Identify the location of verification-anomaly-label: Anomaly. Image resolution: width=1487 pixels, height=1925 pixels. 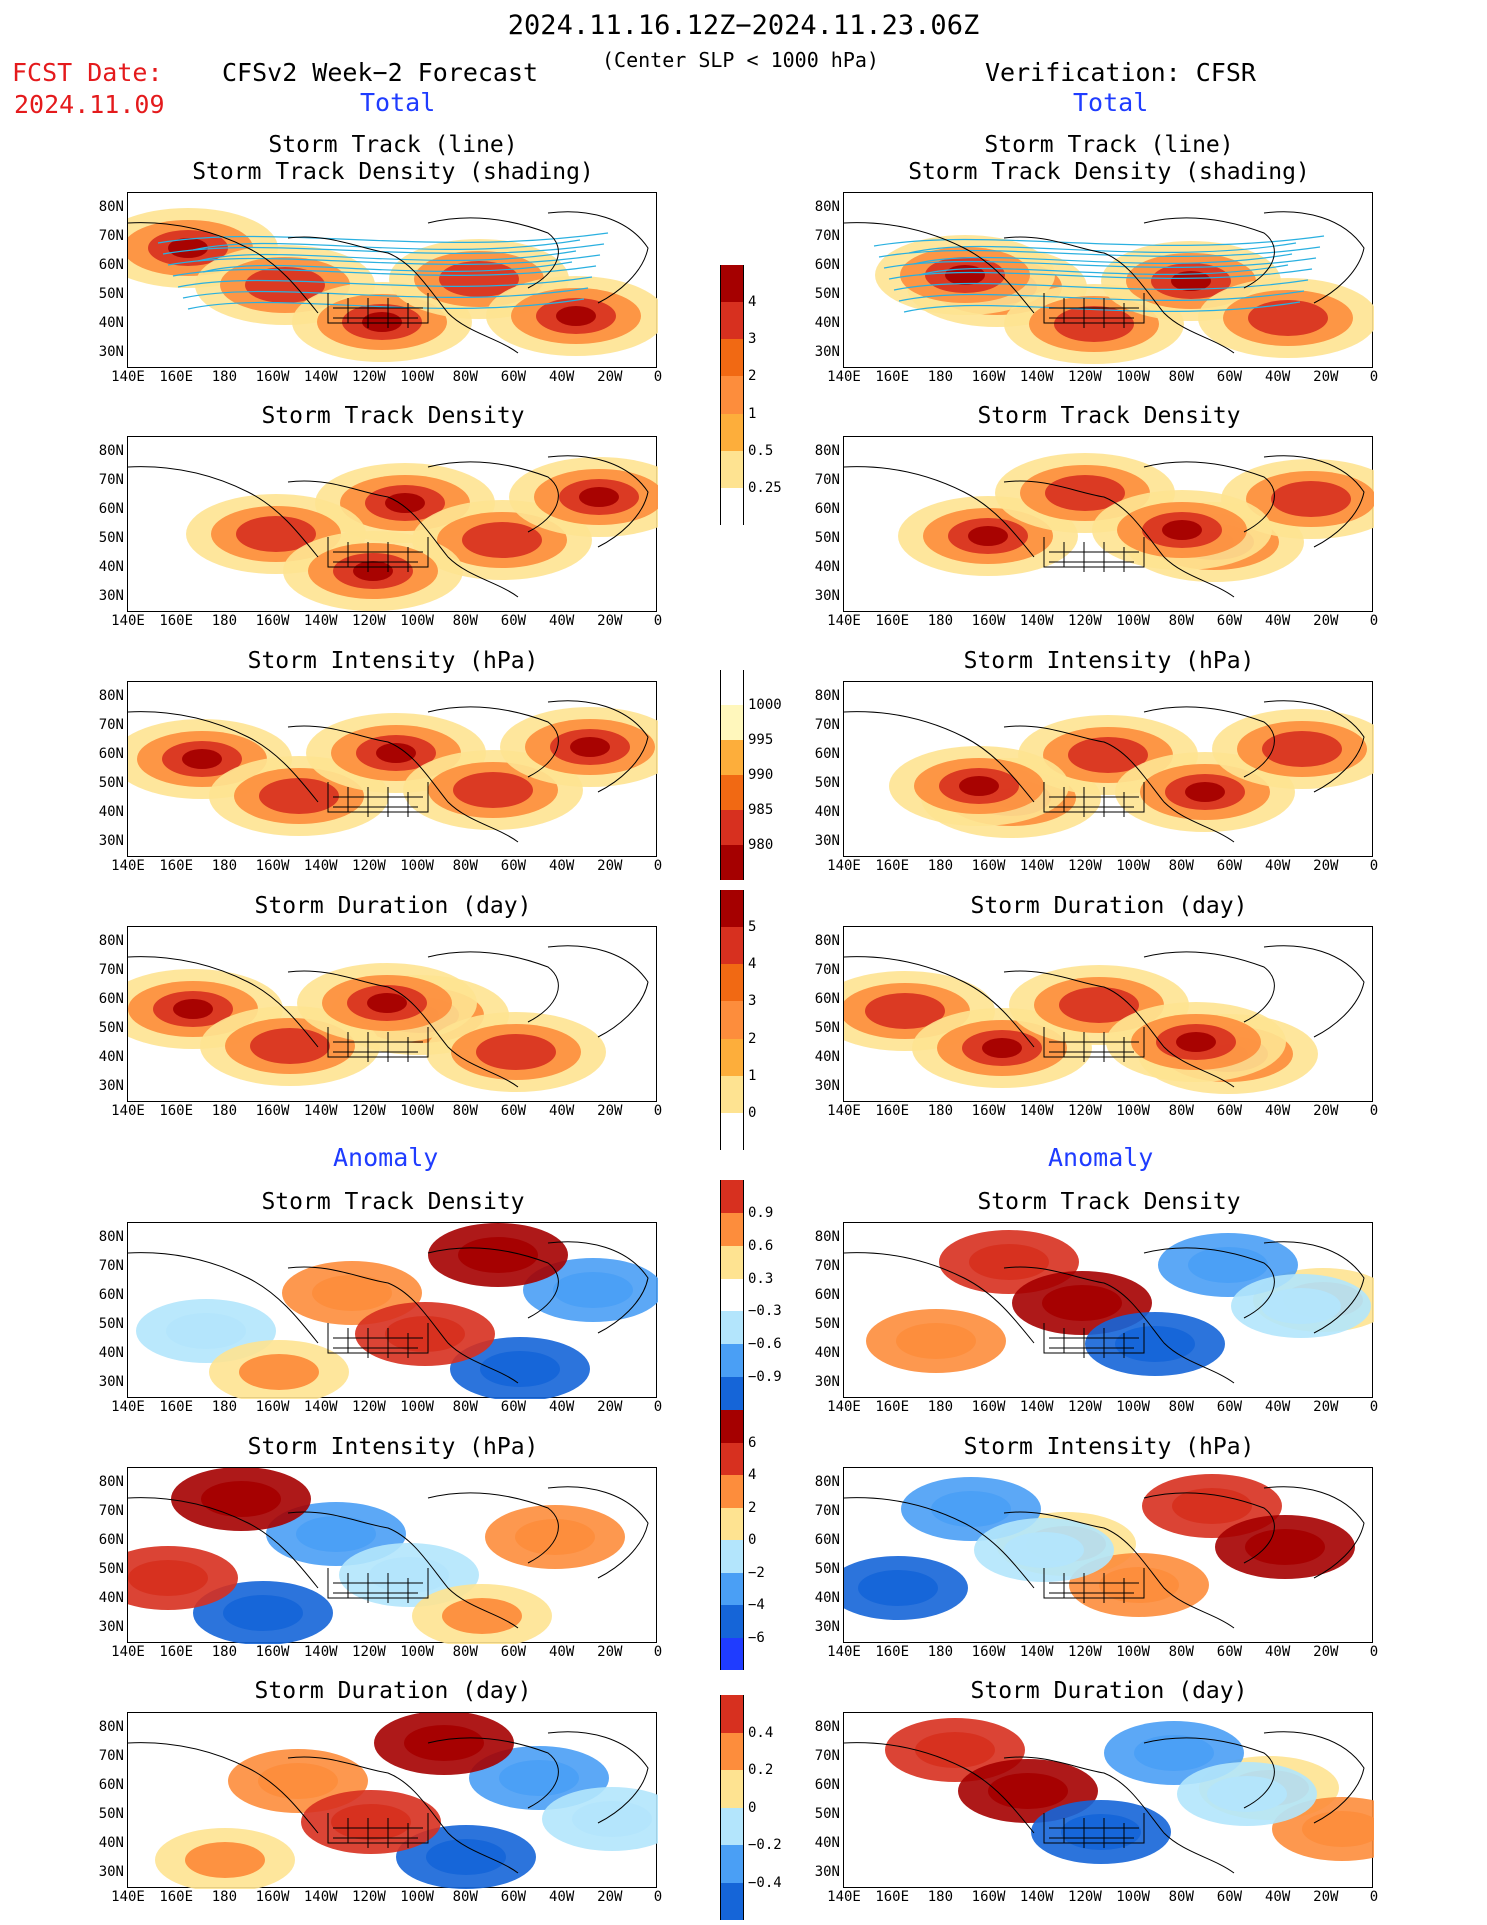
(1101, 1157).